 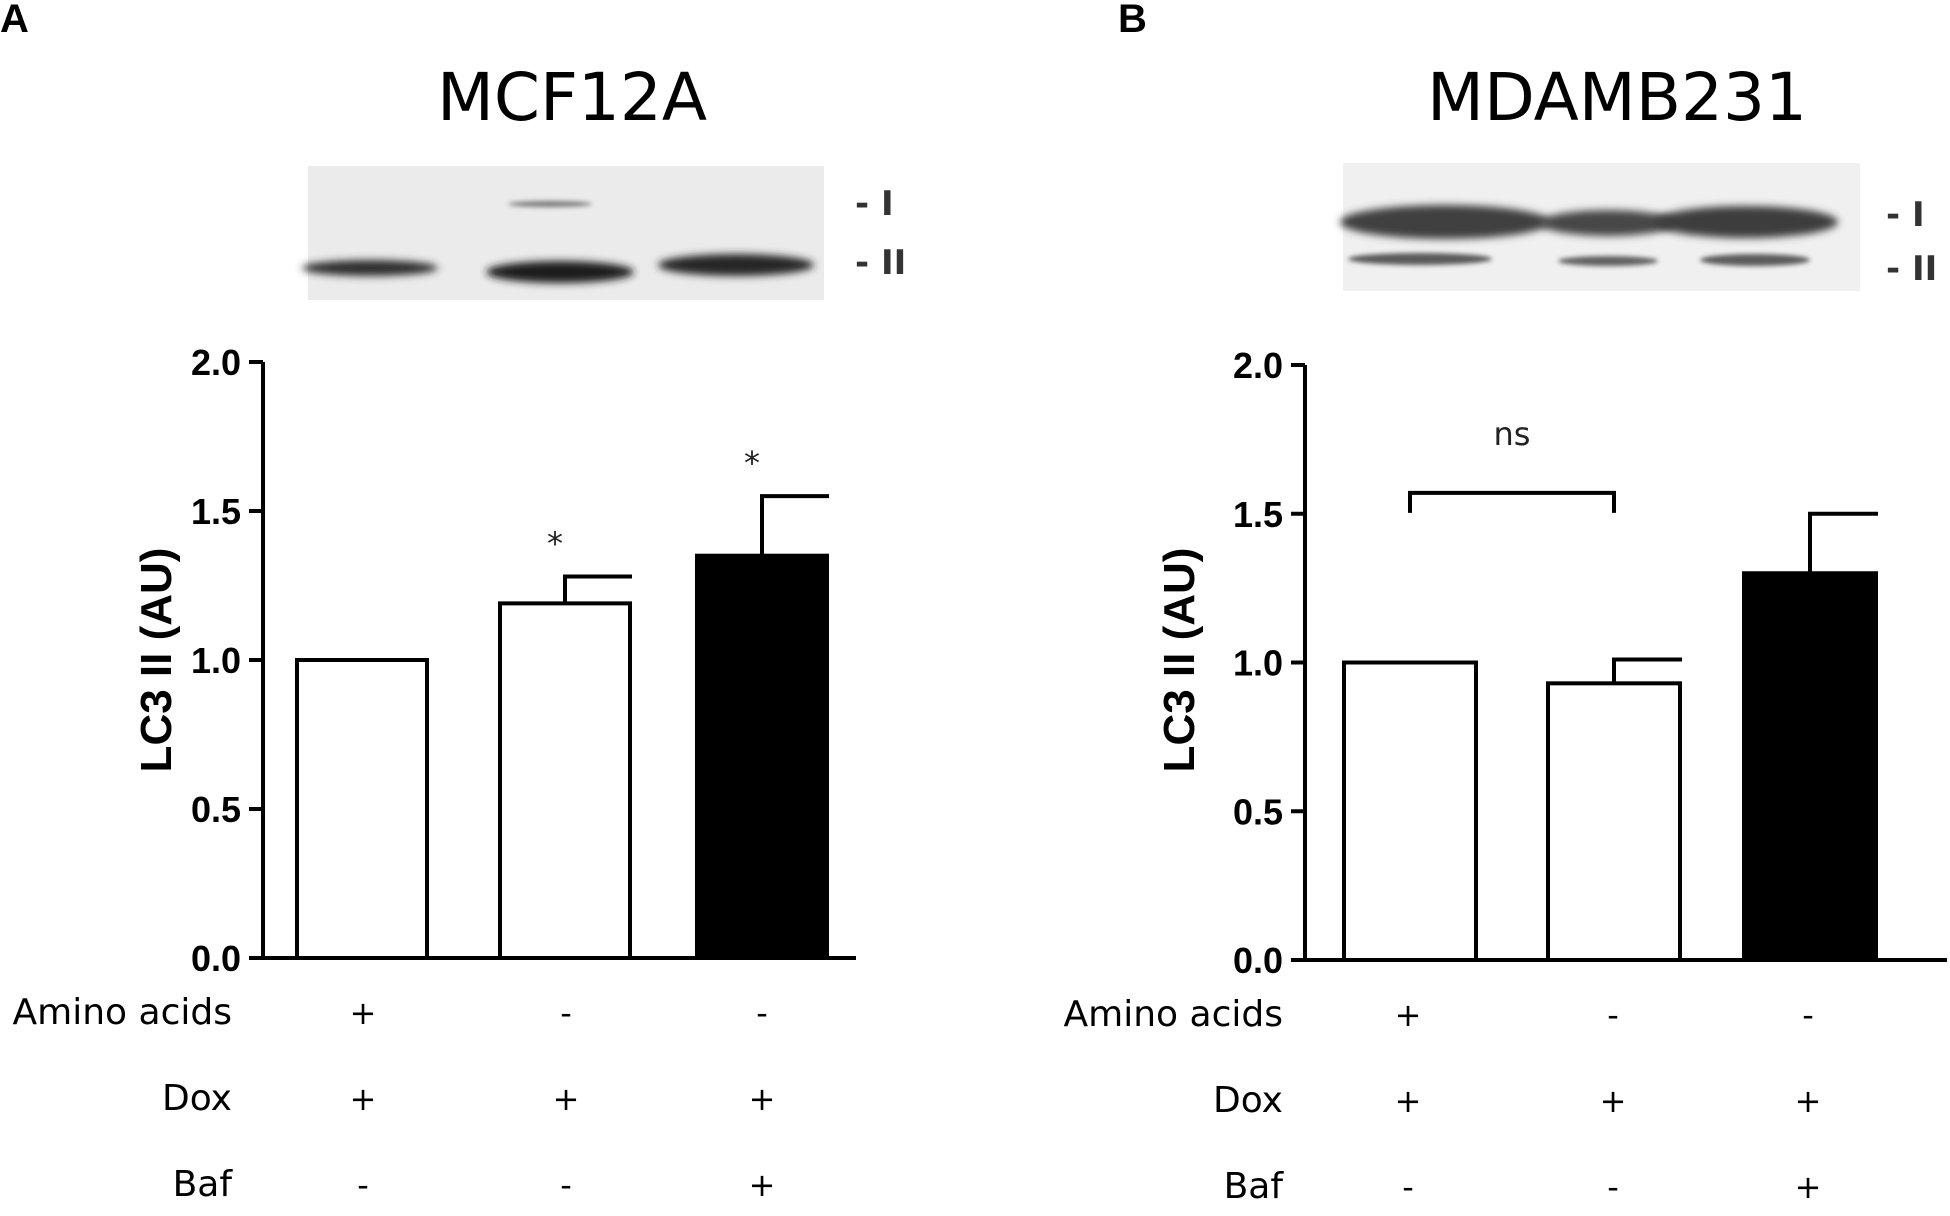 I want to click on panel-a-ytick-label: 1.0, so click(x=216, y=660).